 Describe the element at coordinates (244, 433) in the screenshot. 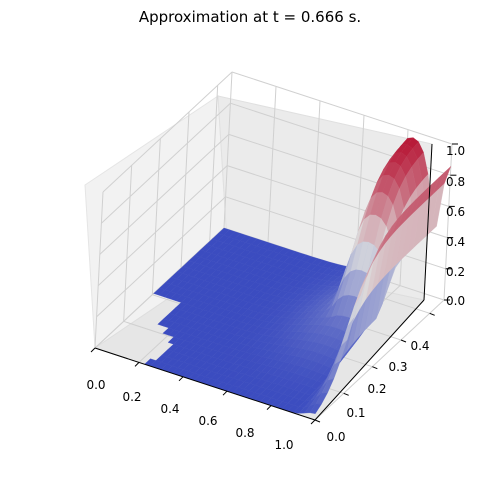

I see `x-tick-label: 0.8` at that location.